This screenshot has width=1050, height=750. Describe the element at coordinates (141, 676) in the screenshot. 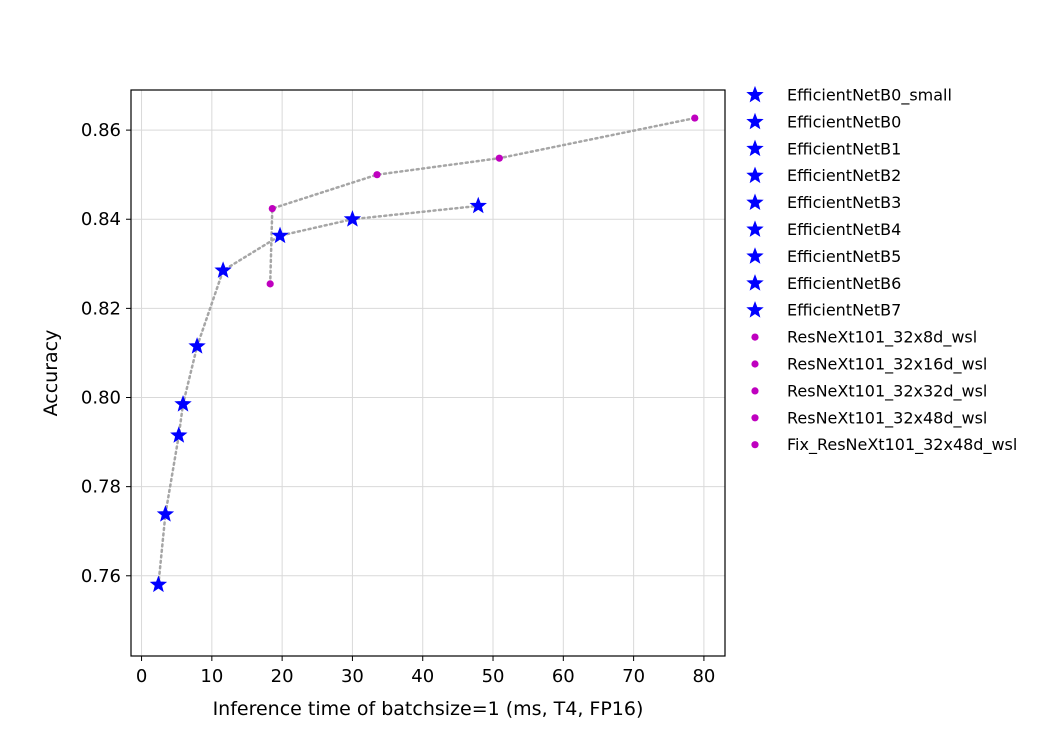

I see `x-tick-label: 0` at that location.